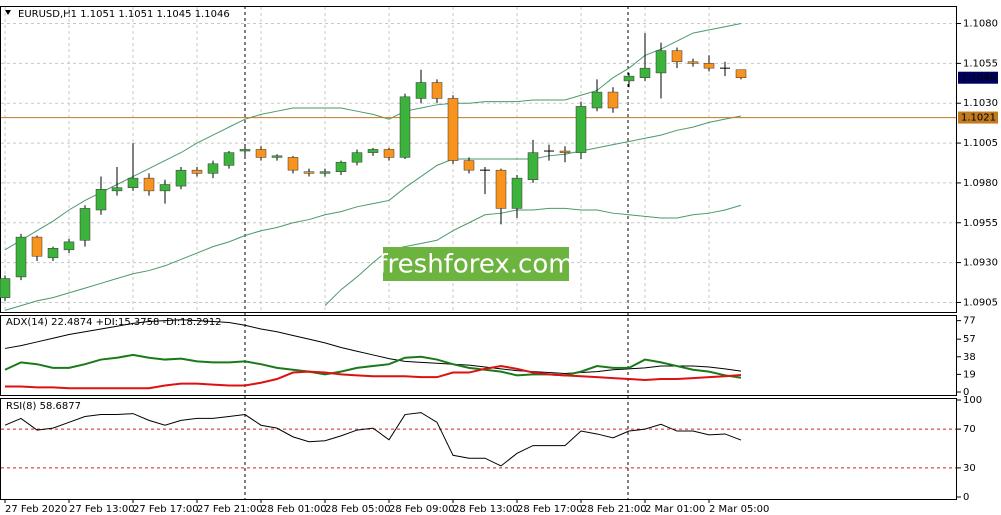  What do you see at coordinates (166, 509) in the screenshot?
I see `x-tick-label: 27 Feb 17:00` at bounding box center [166, 509].